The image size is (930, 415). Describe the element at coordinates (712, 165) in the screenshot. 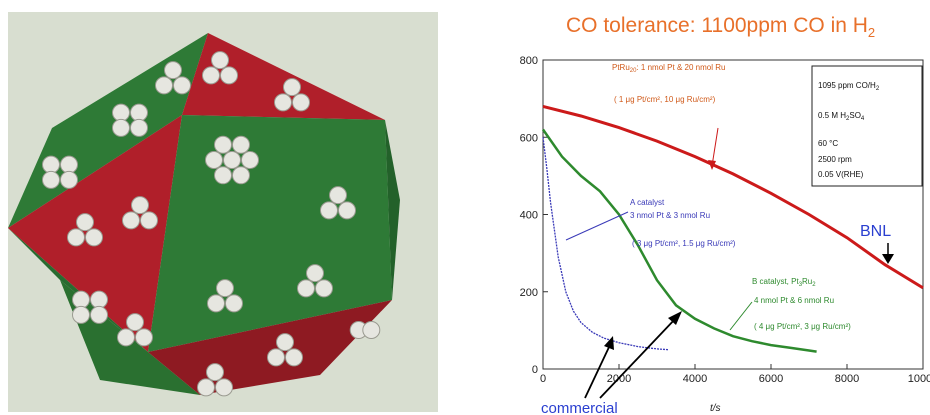

I see `ptru20-arrowhead` at that location.